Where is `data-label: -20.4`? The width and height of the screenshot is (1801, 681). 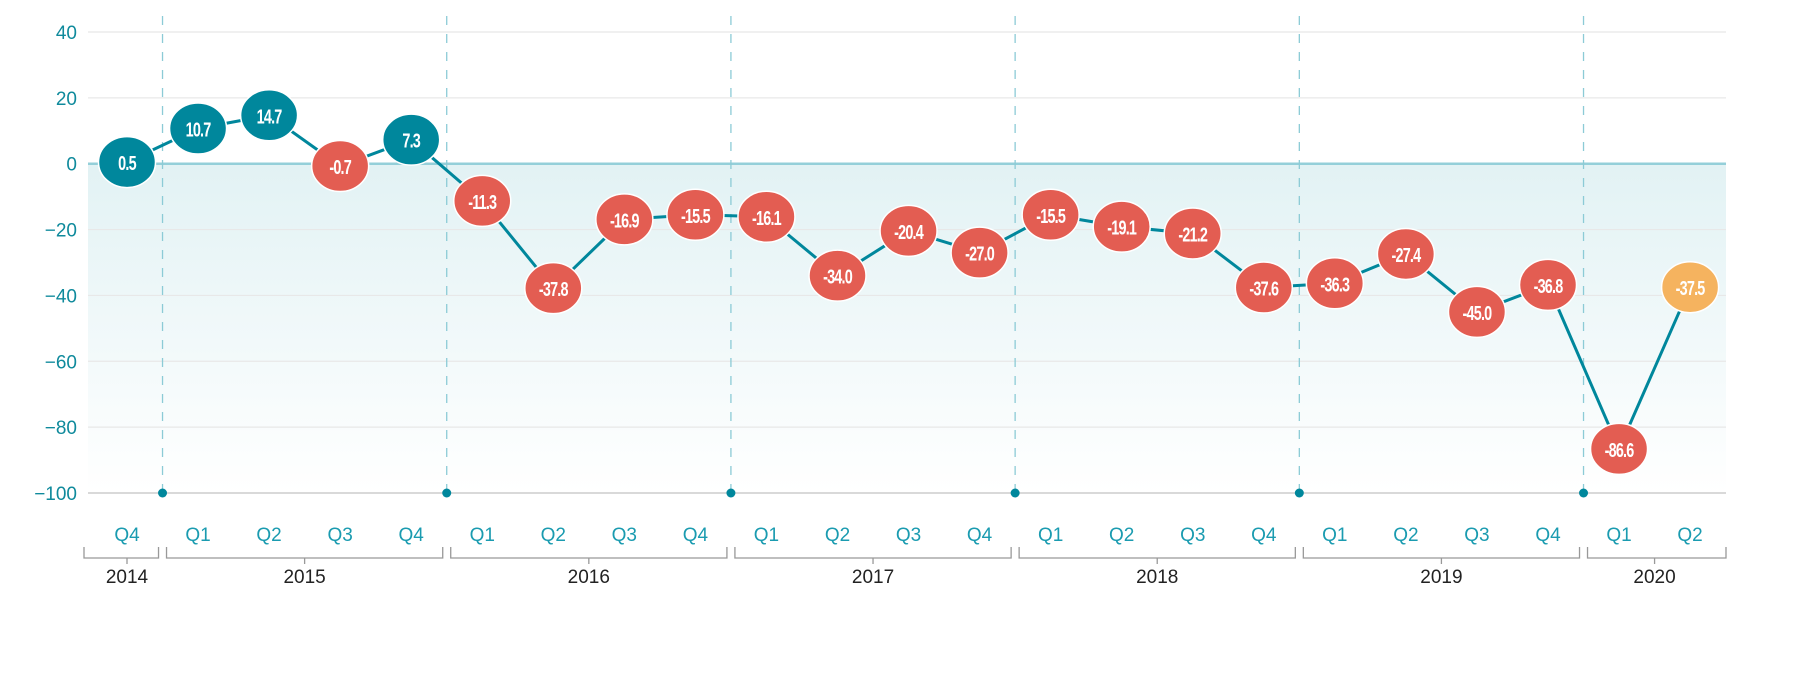
data-label: -20.4 is located at coordinates (909, 231).